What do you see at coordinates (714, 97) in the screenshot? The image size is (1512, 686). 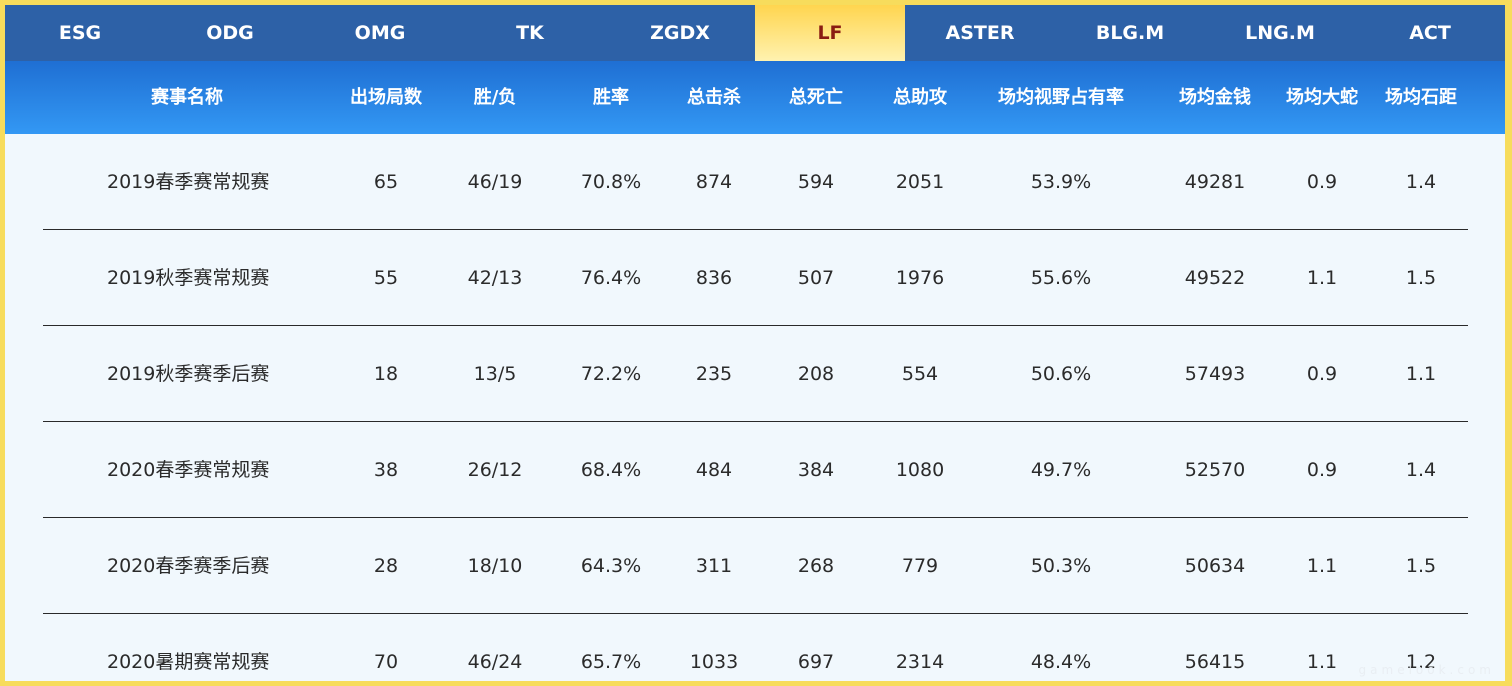 I see `column-header: 总击杀` at bounding box center [714, 97].